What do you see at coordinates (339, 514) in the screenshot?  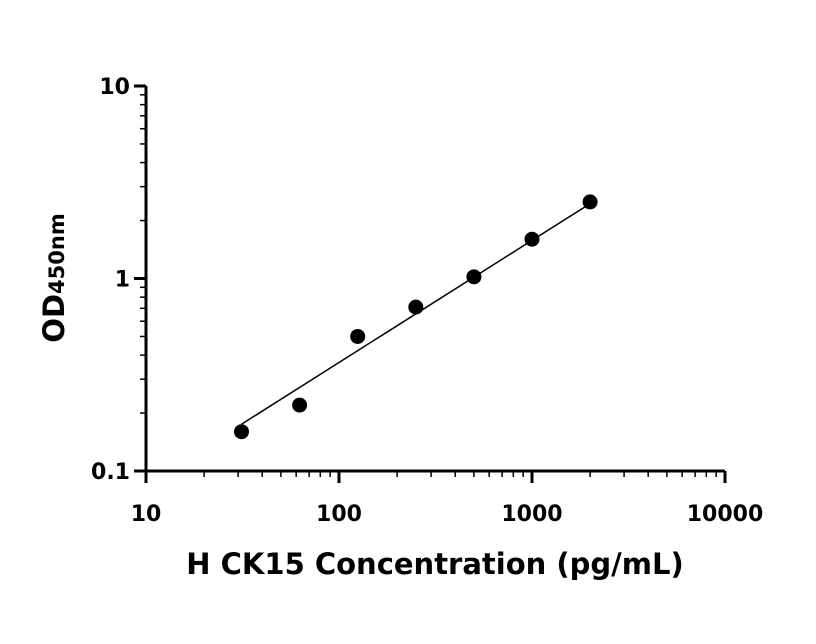 I see `x-tick-label: 100` at bounding box center [339, 514].